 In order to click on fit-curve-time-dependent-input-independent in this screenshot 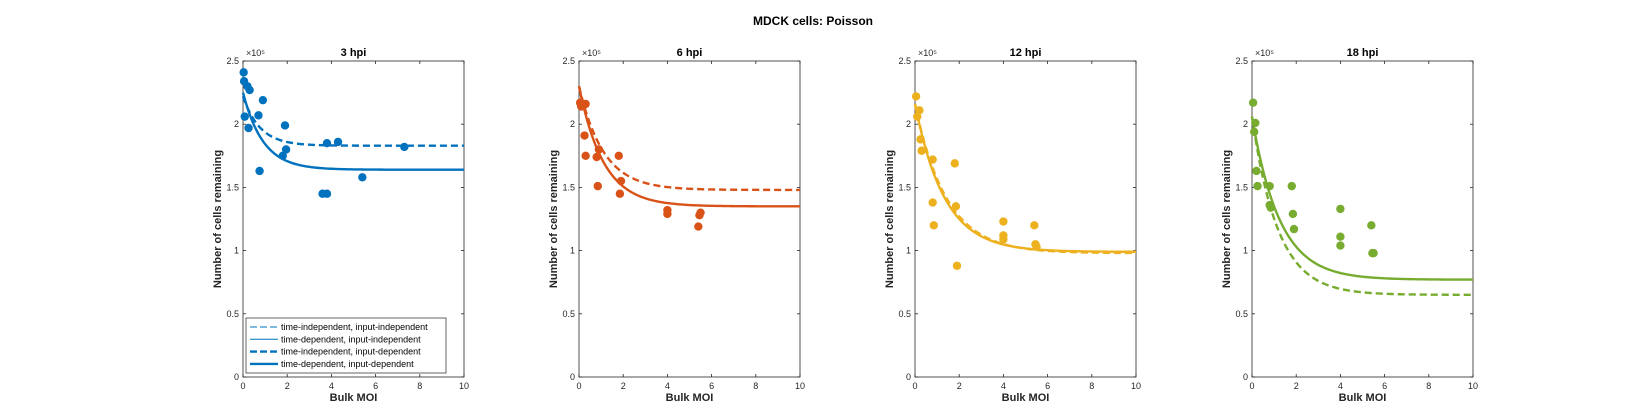, I will do `click(353, 131)`.